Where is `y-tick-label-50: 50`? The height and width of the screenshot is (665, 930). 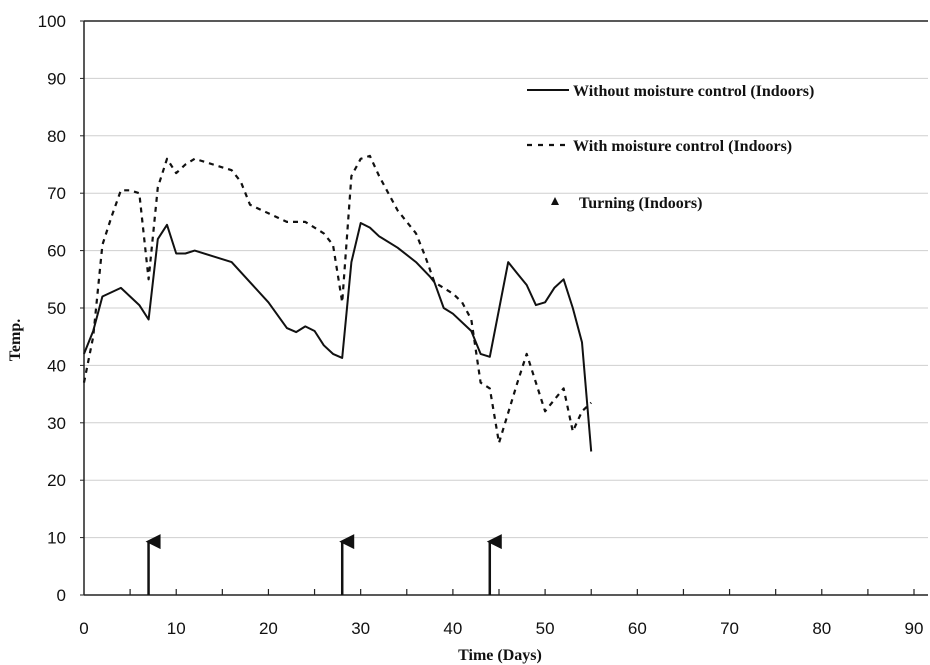 y-tick-label-50: 50 is located at coordinates (56, 308).